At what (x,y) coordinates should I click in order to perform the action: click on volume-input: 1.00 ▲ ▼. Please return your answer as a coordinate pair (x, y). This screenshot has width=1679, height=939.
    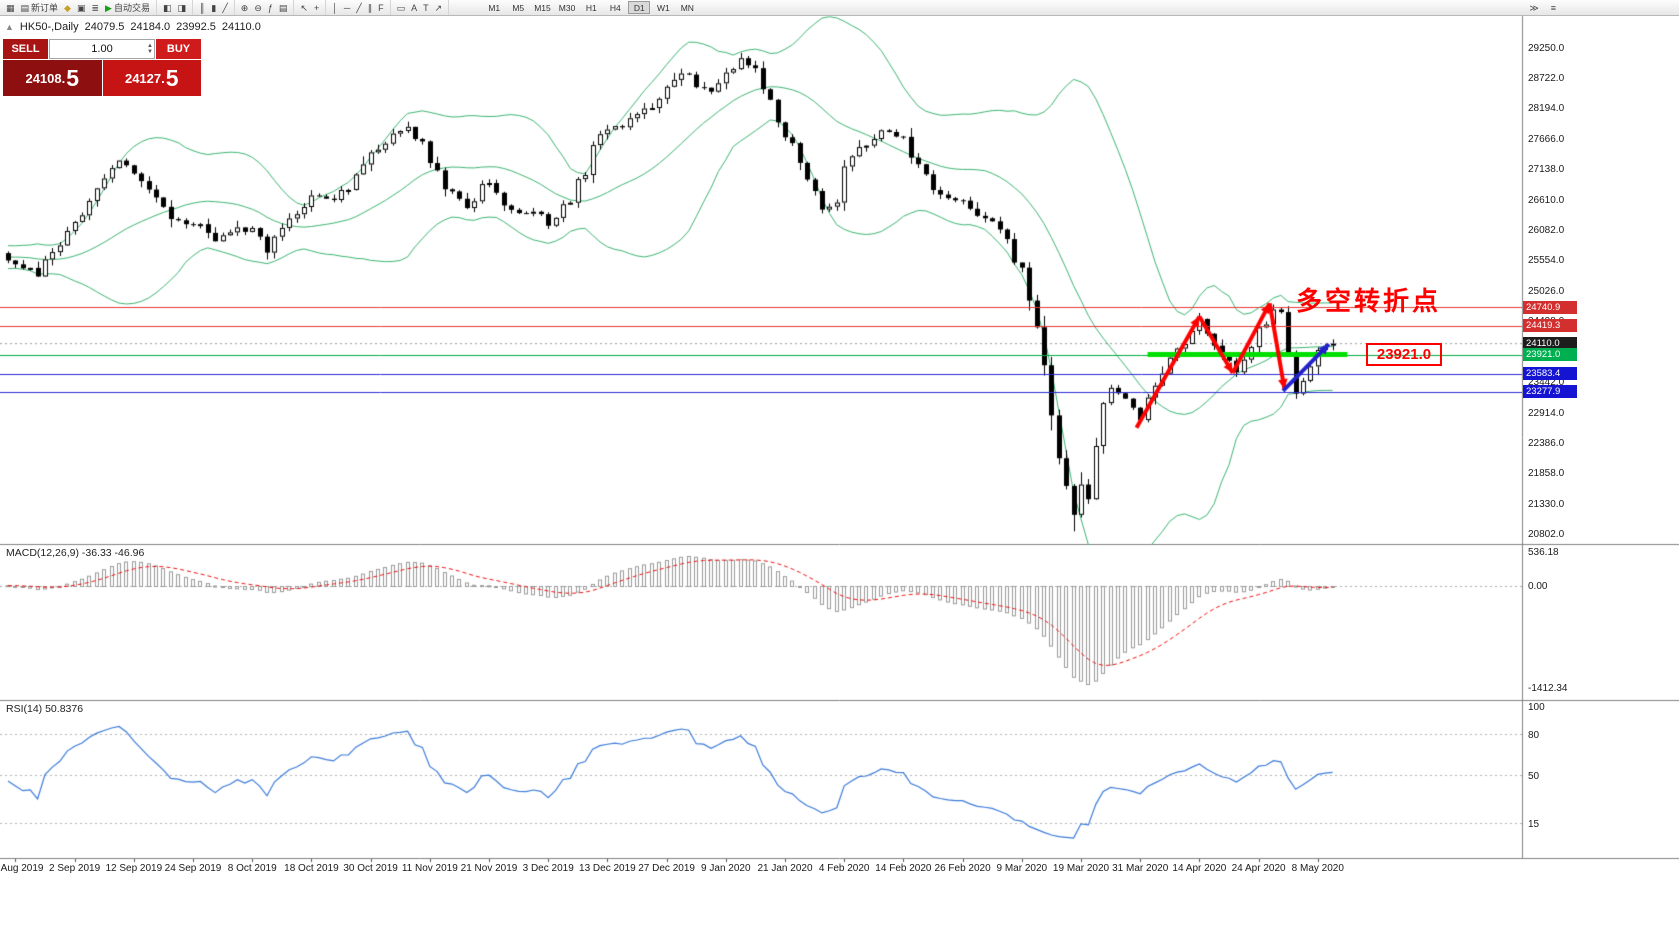
    Looking at the image, I should click on (102, 49).